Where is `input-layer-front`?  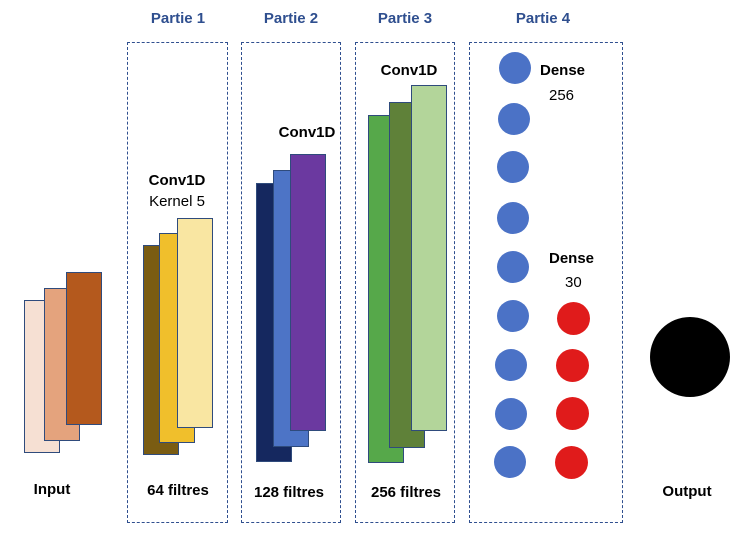 input-layer-front is located at coordinates (84, 348).